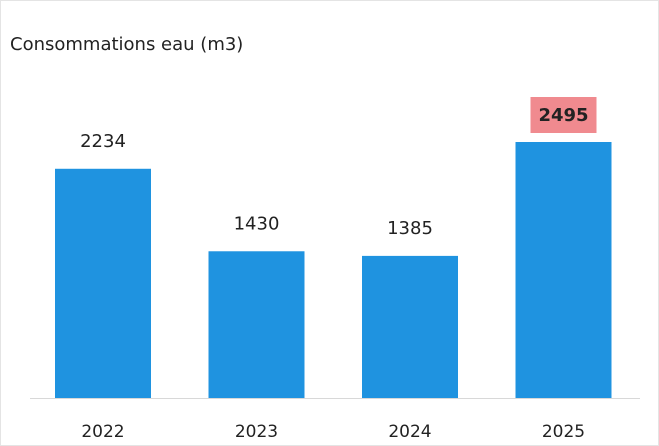  Describe the element at coordinates (103, 141) in the screenshot. I see `value-label: 2234` at that location.